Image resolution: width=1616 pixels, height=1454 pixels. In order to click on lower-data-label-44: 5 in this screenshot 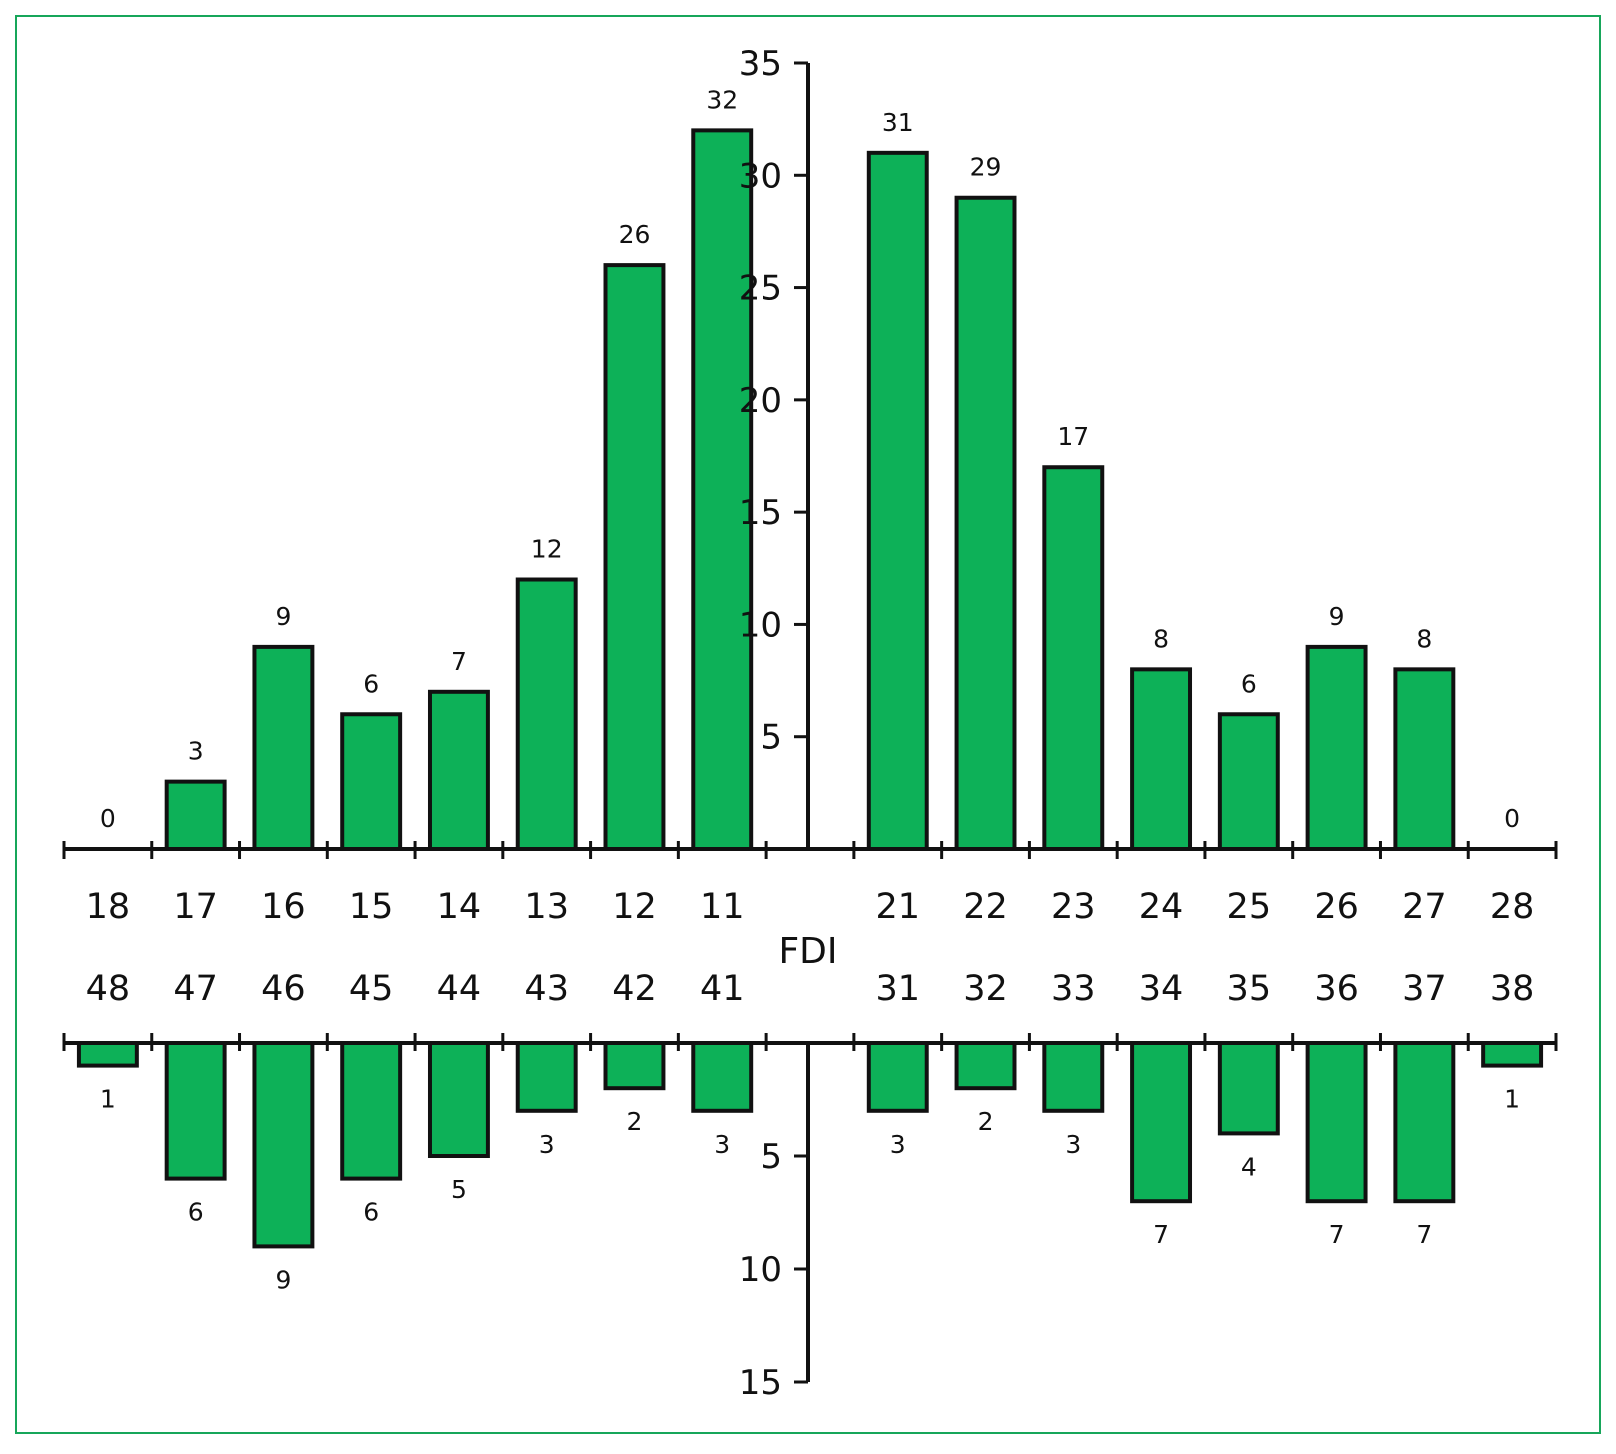, I will do `click(459, 1189)`.